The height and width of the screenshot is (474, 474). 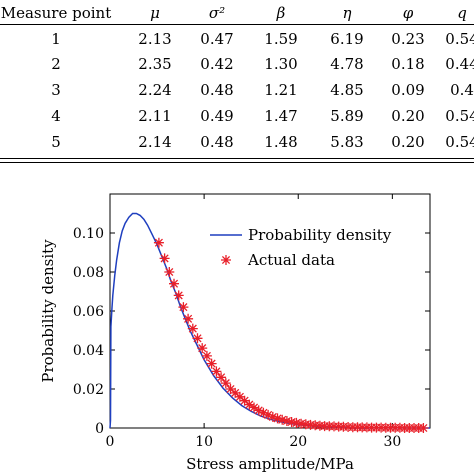 What do you see at coordinates (217, 116) in the screenshot?
I see `cell-sigma2: 0.49` at bounding box center [217, 116].